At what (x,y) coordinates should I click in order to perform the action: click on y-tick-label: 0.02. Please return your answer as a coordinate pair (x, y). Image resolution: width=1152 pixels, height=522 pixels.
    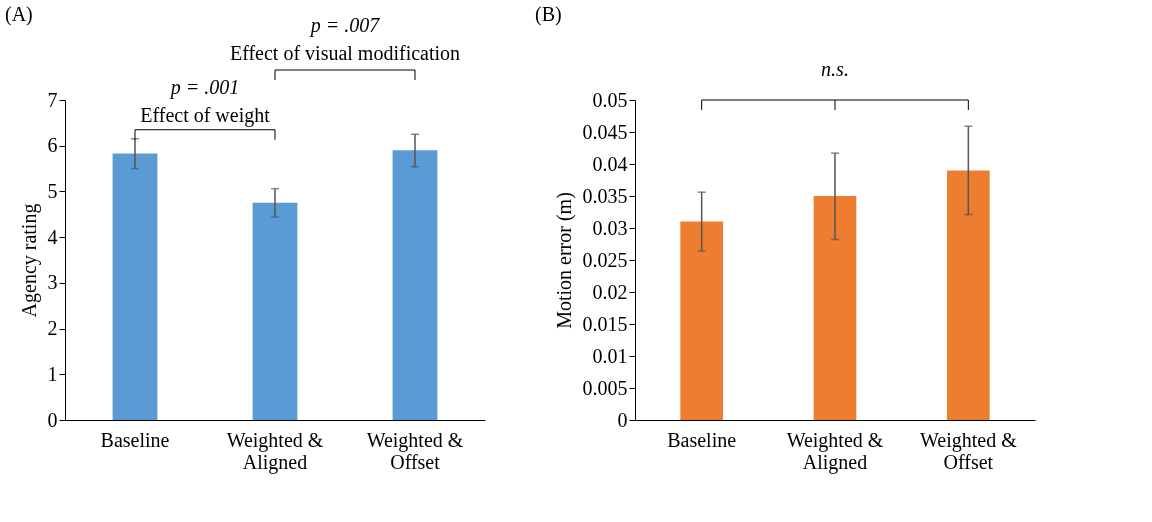
    Looking at the image, I should click on (610, 291).